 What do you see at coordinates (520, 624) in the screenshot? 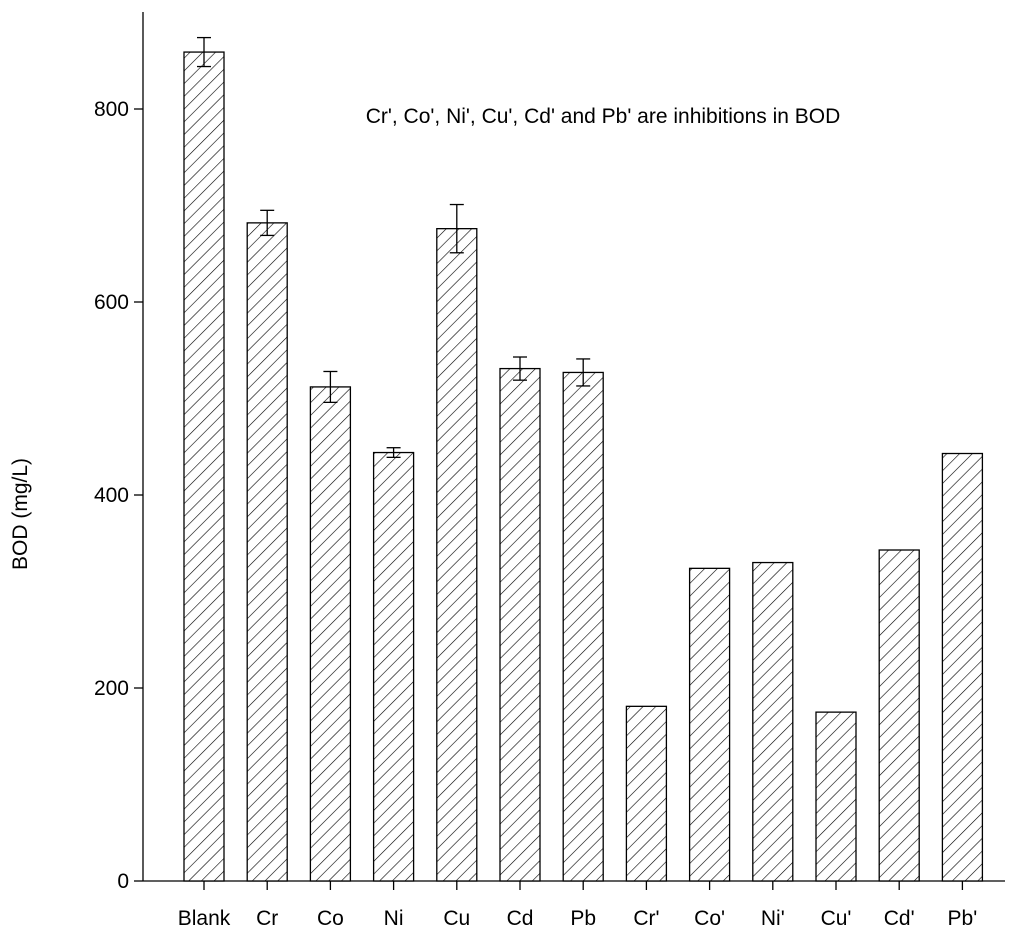
I see `bar-Cd` at bounding box center [520, 624].